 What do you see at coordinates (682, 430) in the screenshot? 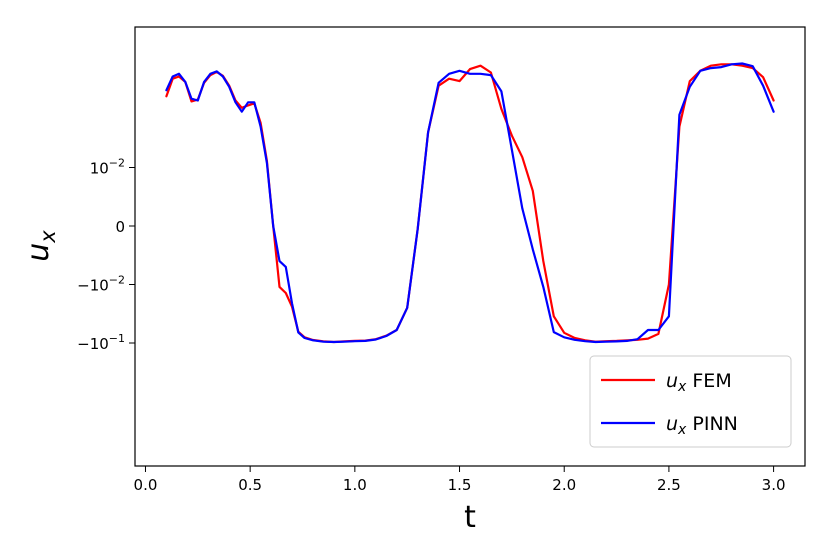
I see `legend-label-pinn-sub: x` at bounding box center [682, 430].